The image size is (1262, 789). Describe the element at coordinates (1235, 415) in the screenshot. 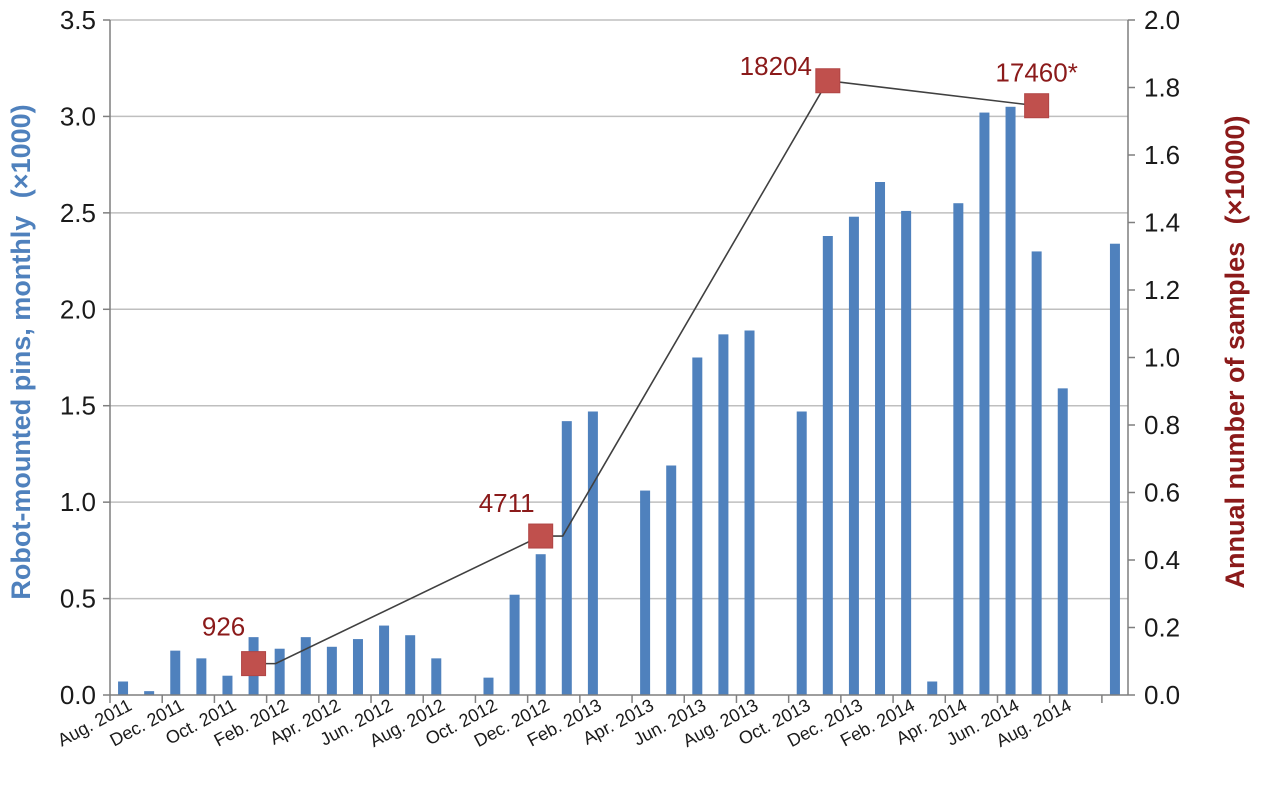

I see `y-axis-label-right-text: Annual number of samples` at that location.